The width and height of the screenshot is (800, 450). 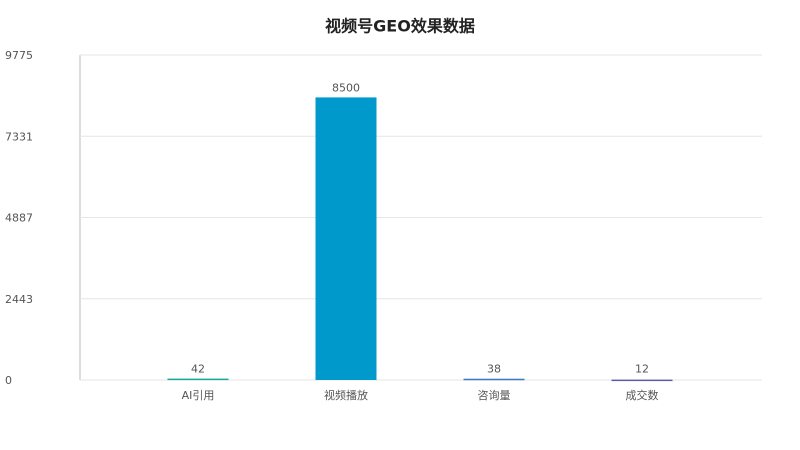 What do you see at coordinates (494, 369) in the screenshot?
I see `data-label: 38` at bounding box center [494, 369].